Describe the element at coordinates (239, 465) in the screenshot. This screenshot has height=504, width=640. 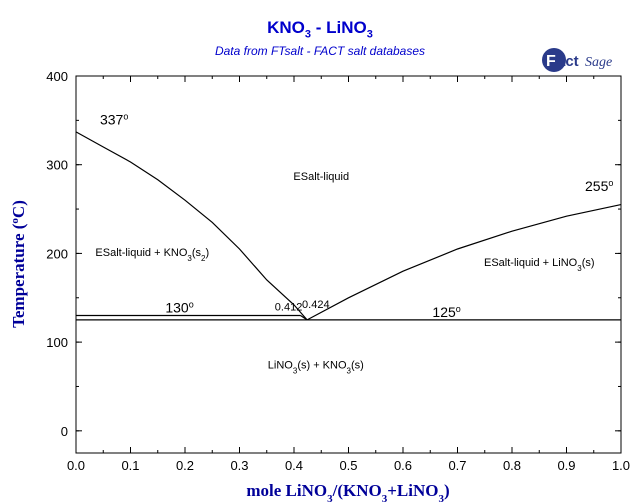
I see `x-tick-label: 0.3` at that location.